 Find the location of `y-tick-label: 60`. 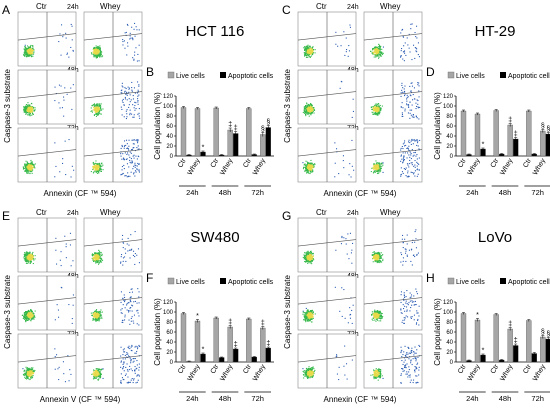

y-tick-label: 60 is located at coordinates (169, 127).